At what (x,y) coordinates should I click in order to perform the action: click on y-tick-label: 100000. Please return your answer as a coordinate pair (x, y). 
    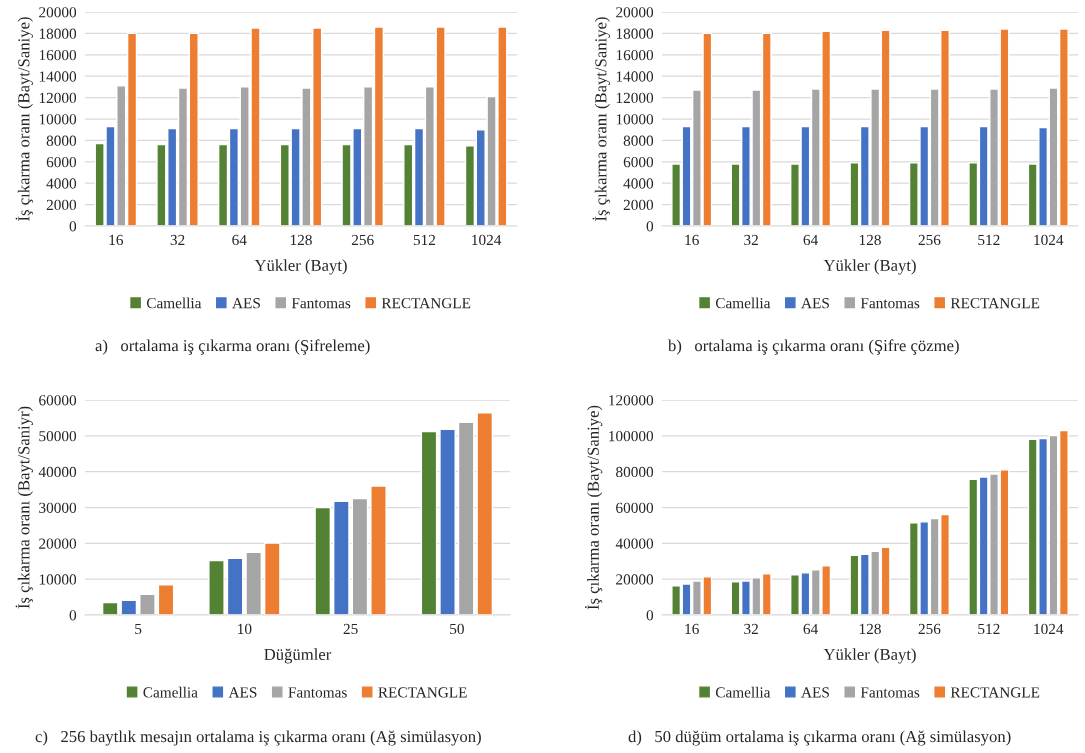
    Looking at the image, I should click on (631, 436).